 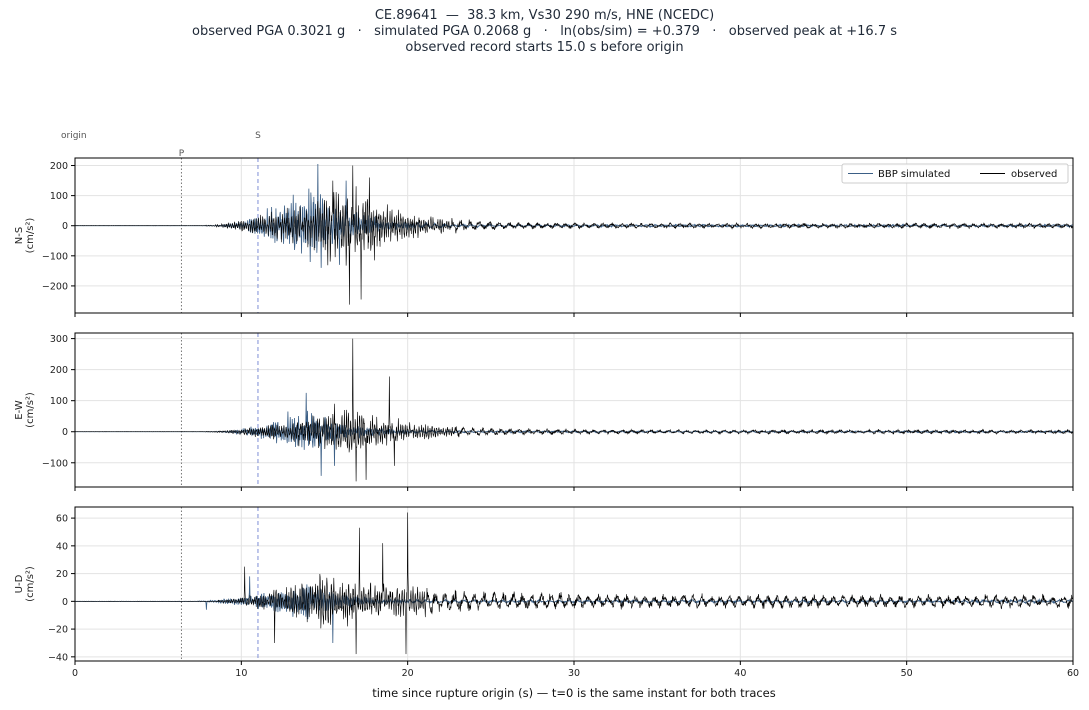 What do you see at coordinates (58, 657) in the screenshot?
I see `y-tick-label: −40` at bounding box center [58, 657].